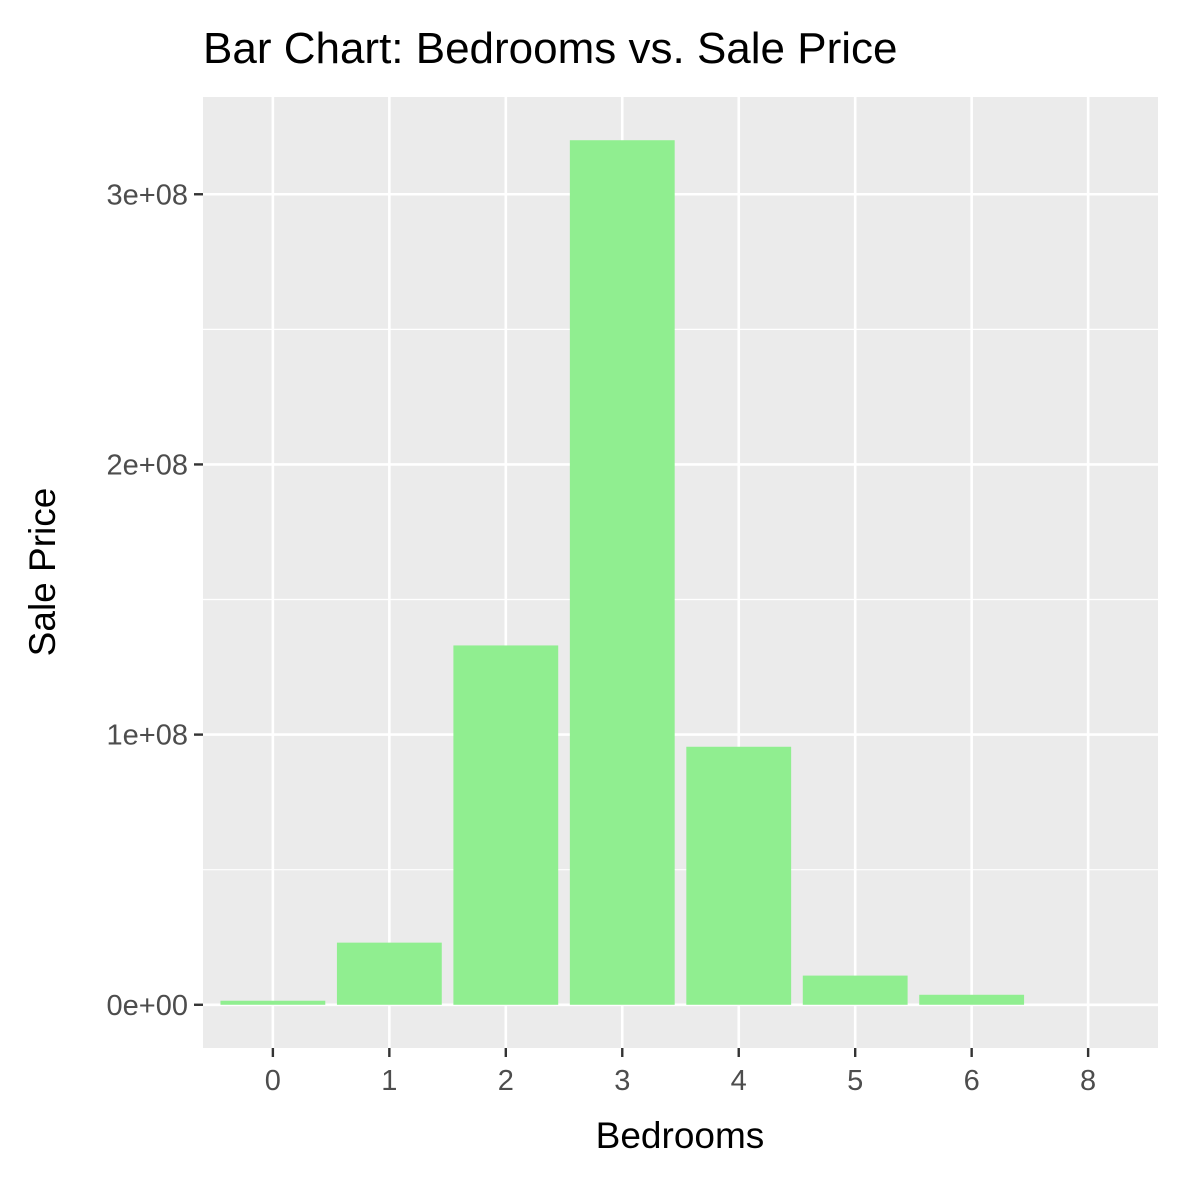 The height and width of the screenshot is (1181, 1181). I want to click on x-axis-title: Bedrooms, so click(680, 1135).